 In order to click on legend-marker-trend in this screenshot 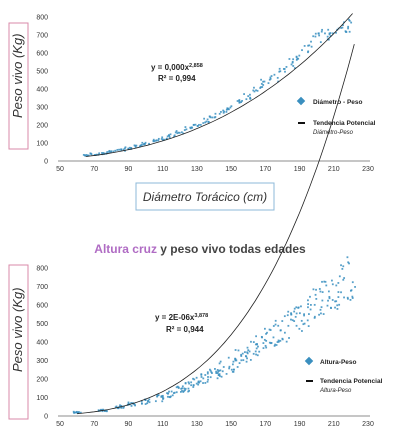, I will do `click(309, 381)`.